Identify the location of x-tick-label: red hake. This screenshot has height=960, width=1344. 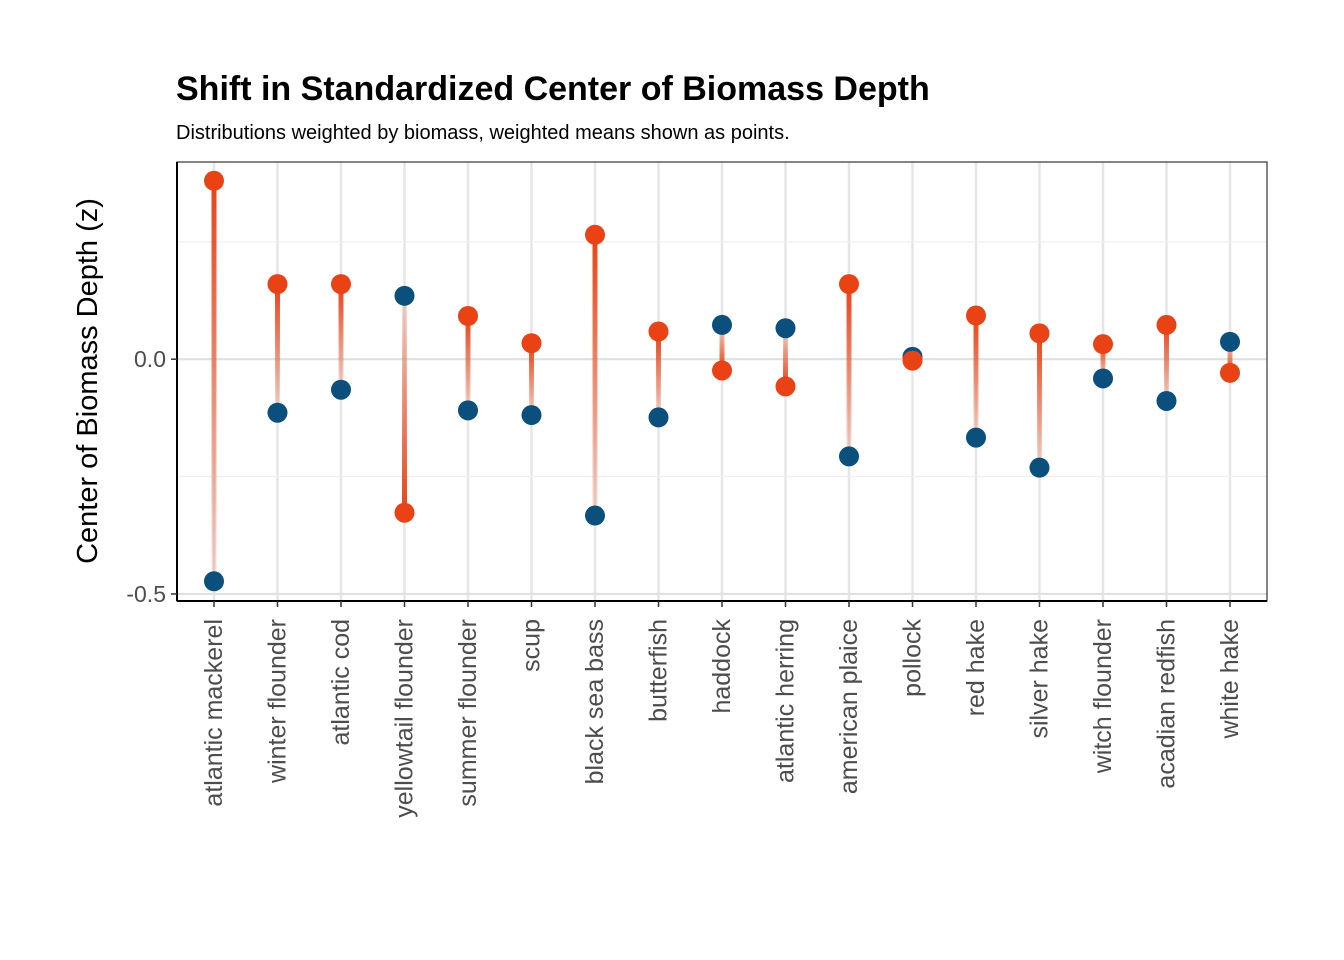
(976, 667).